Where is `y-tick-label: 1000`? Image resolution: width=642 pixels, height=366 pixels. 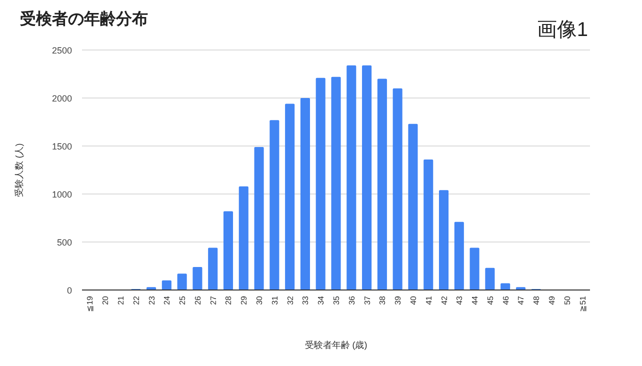 y-tick-label: 1000 is located at coordinates (62, 195).